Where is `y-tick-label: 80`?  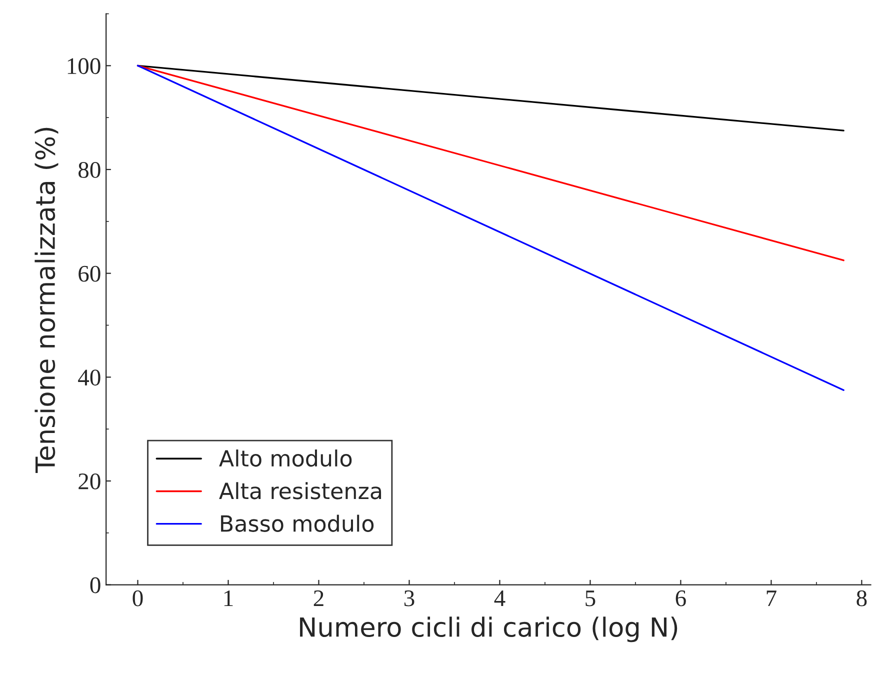
y-tick-label: 80 is located at coordinates (89, 170).